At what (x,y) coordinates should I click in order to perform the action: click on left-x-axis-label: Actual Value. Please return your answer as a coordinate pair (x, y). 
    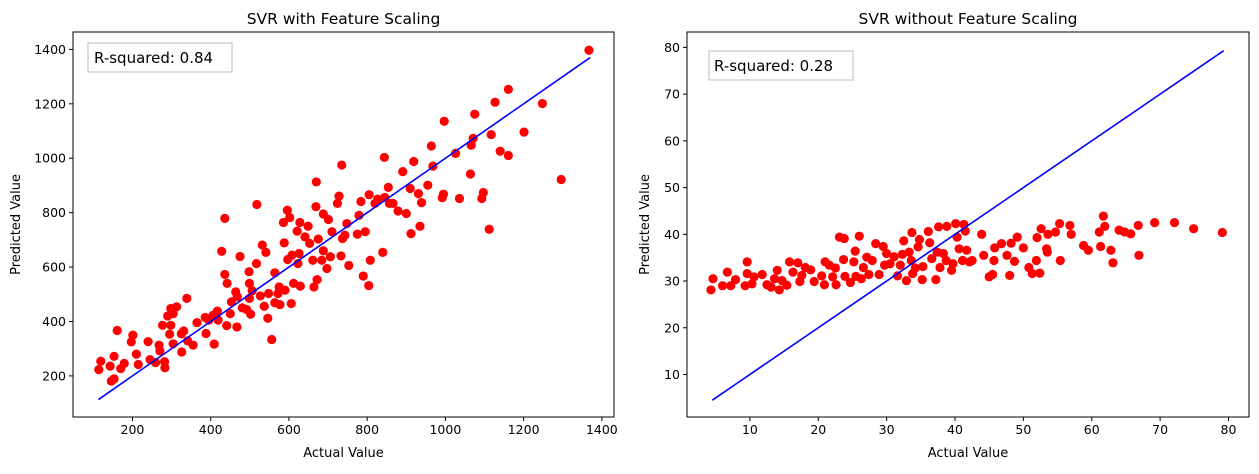
    Looking at the image, I should click on (343, 453).